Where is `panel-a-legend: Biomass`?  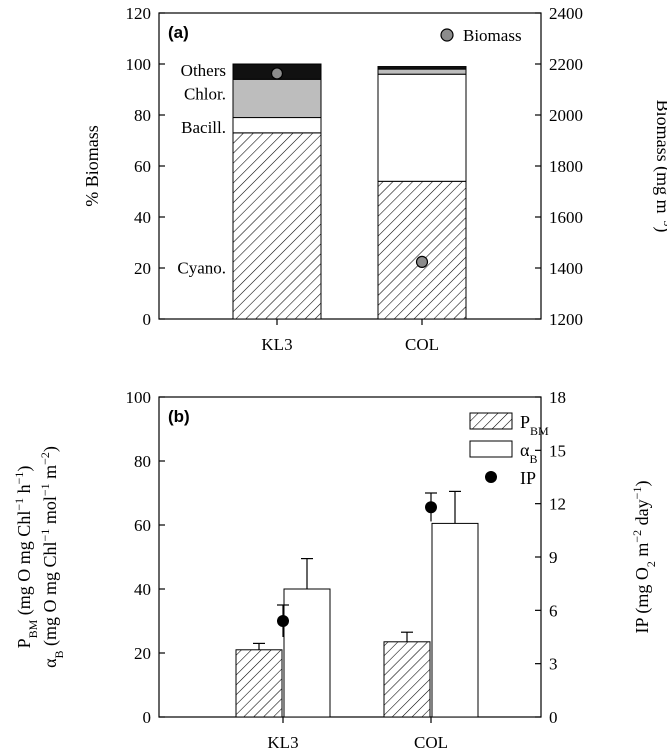 panel-a-legend: Biomass is located at coordinates (481, 35).